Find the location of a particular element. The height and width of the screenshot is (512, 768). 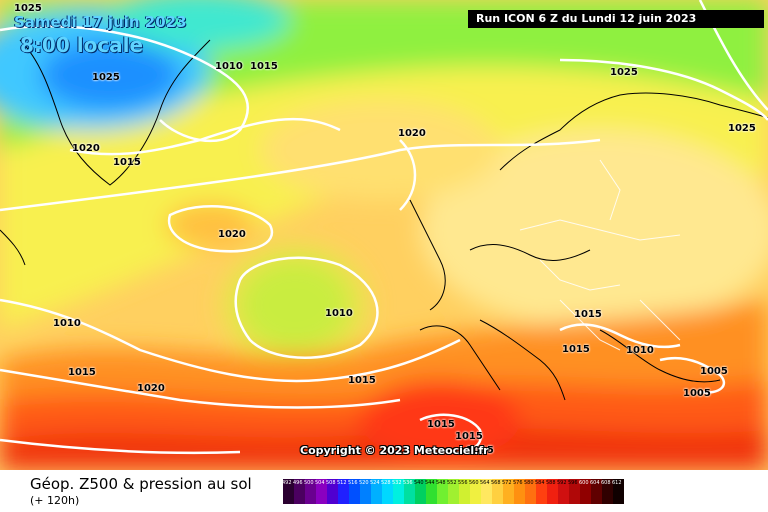

legend-swatch: 492 is located at coordinates (288, 491).